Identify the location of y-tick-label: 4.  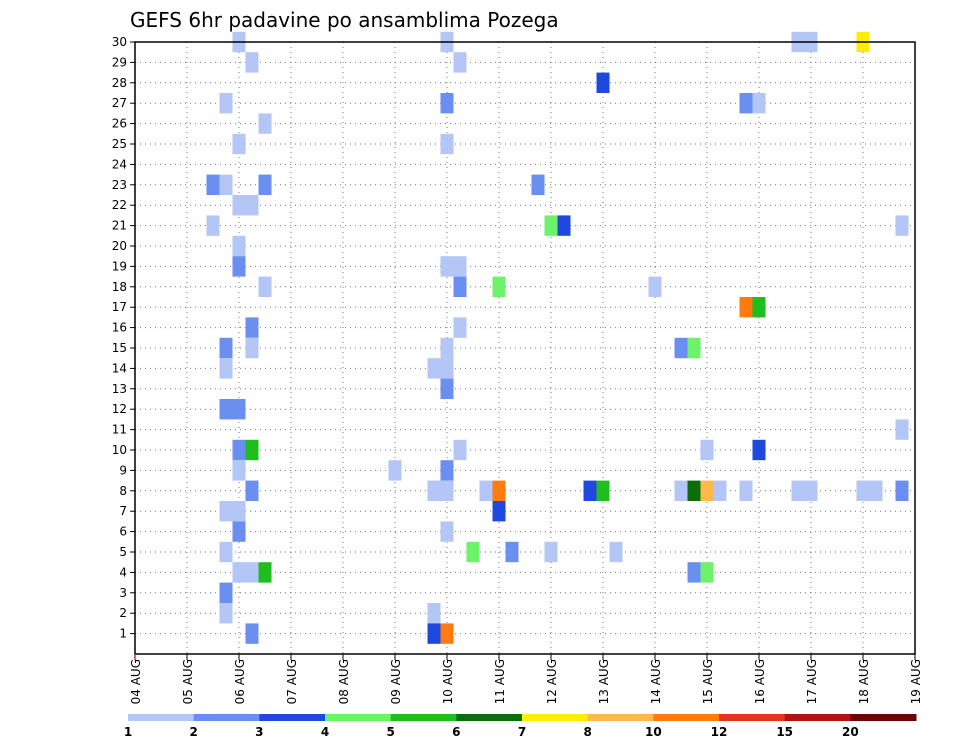
(123, 572).